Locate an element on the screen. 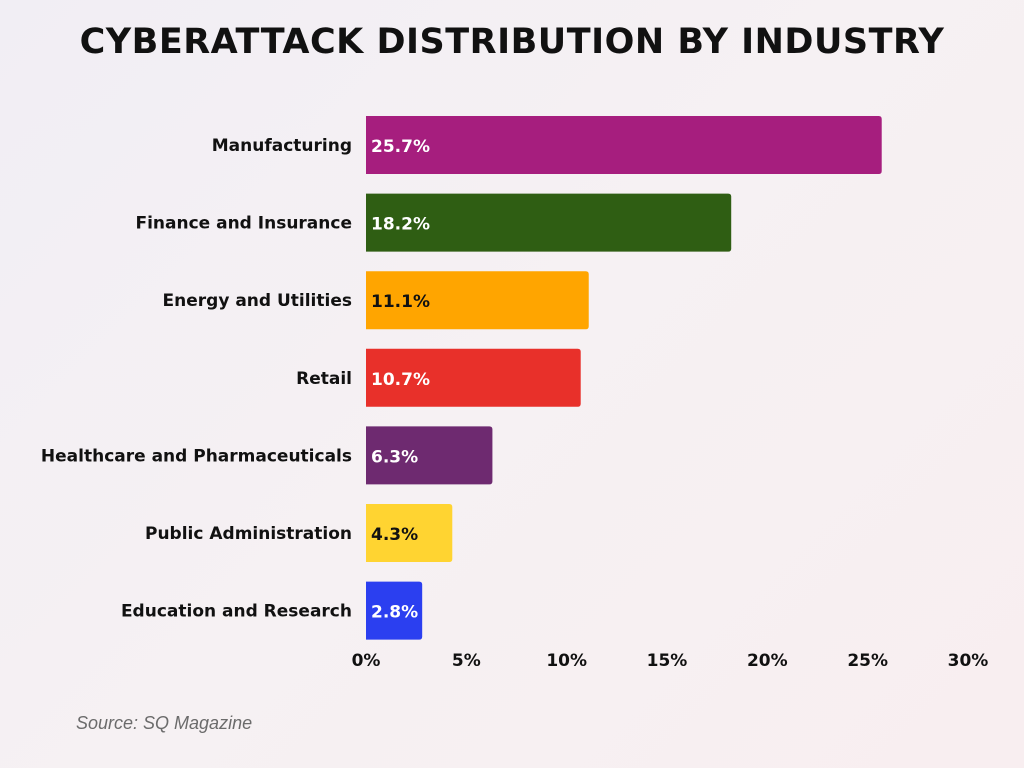  data-label: 6.3% is located at coordinates (394, 457).